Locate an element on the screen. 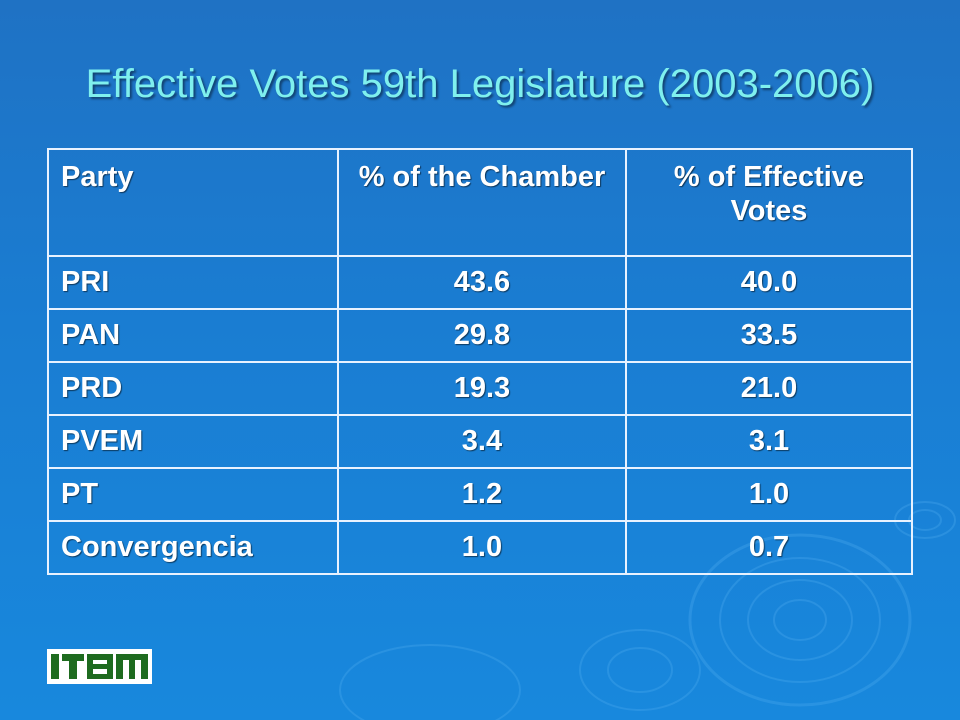 The height and width of the screenshot is (720, 960). table-row: Convergencia 1.0 0.7 is located at coordinates (480, 547).